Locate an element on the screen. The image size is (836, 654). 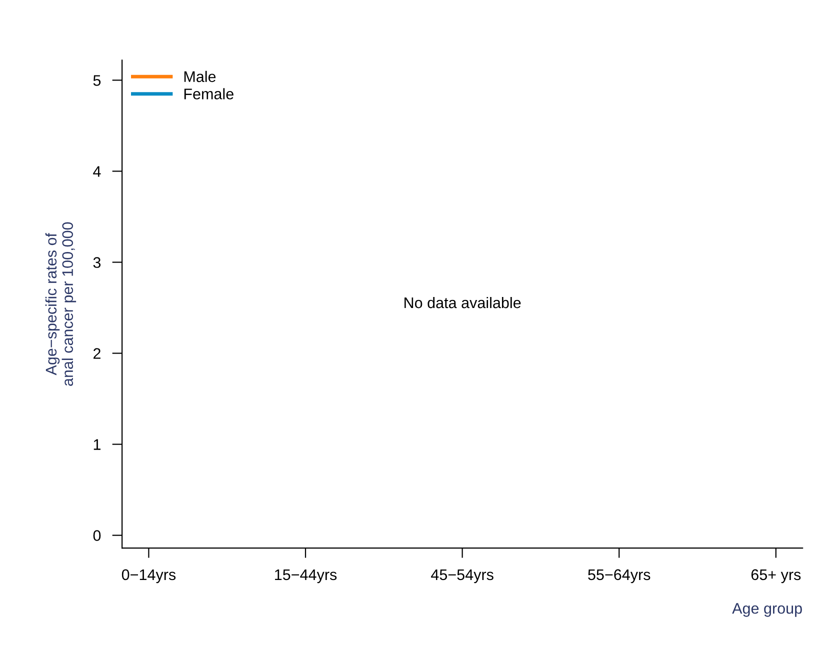
annotation: No data available is located at coordinates (462, 302).